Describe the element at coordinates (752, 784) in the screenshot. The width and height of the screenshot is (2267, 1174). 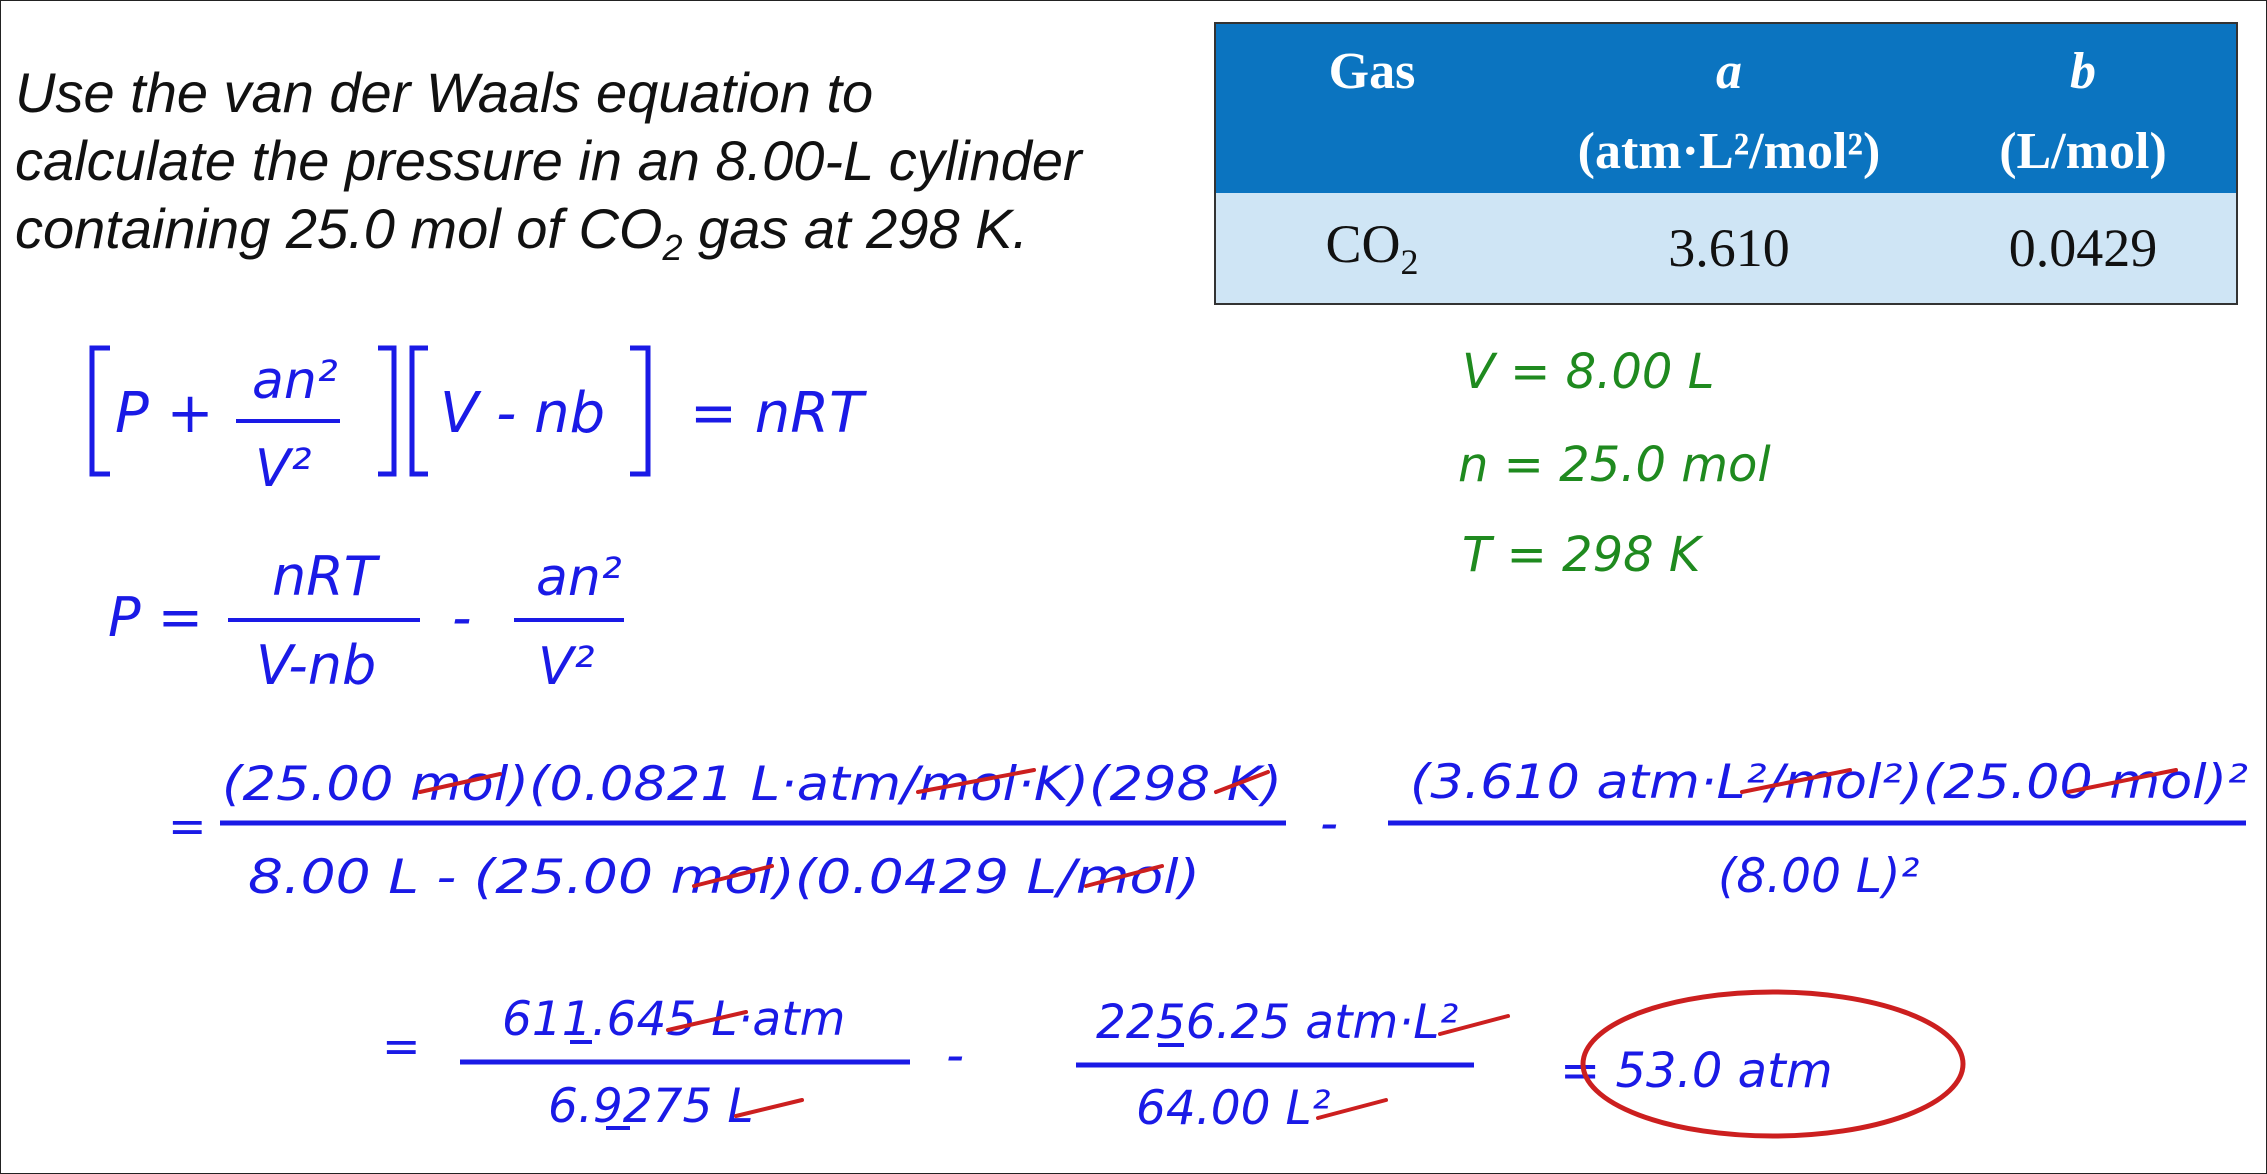
I see `numerator-1: (25.00 mol)(0.0821 L·atm/mol·K)(298 K)` at that location.